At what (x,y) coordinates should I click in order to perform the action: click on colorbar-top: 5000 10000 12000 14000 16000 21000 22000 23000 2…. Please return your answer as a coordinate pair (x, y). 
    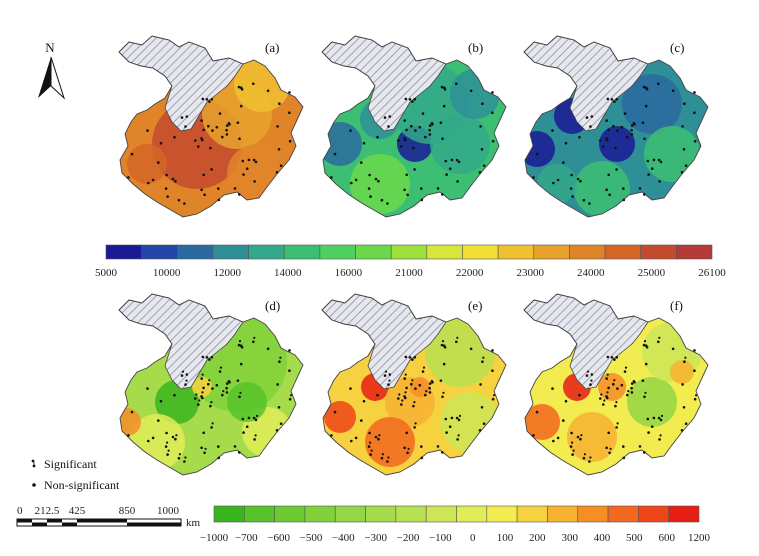
    Looking at the image, I should click on (410, 261).